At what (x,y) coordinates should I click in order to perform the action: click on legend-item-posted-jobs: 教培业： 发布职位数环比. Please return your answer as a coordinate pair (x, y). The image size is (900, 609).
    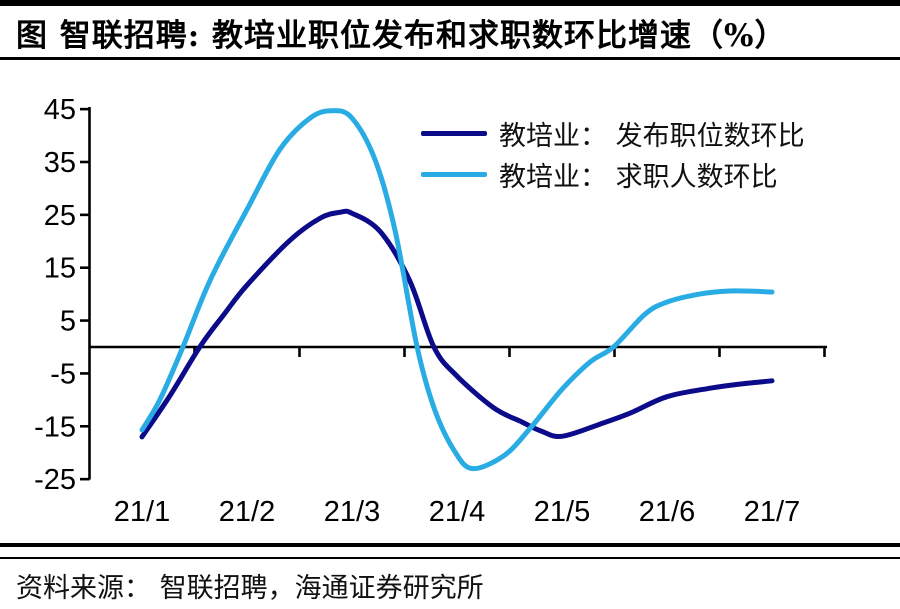
    Looking at the image, I should click on (613, 134).